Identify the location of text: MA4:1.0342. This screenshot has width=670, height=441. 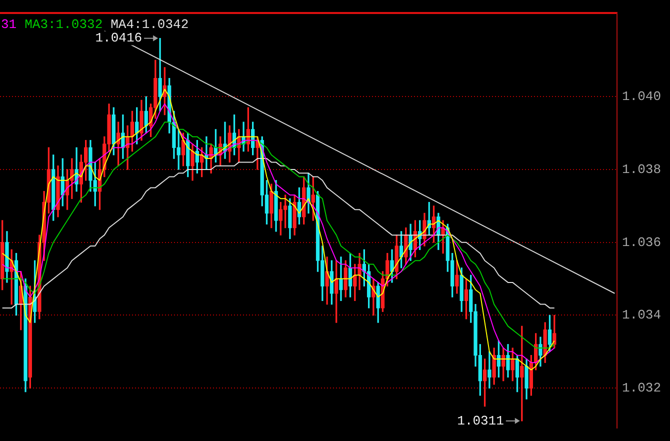
(149, 24).